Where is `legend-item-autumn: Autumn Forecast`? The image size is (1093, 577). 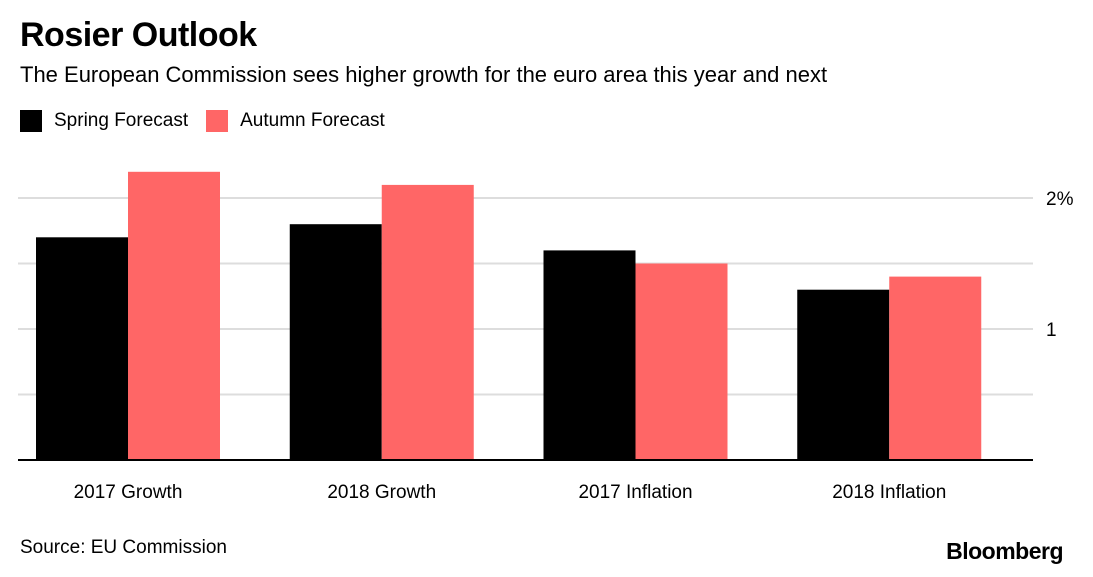 legend-item-autumn: Autumn Forecast is located at coordinates (295, 121).